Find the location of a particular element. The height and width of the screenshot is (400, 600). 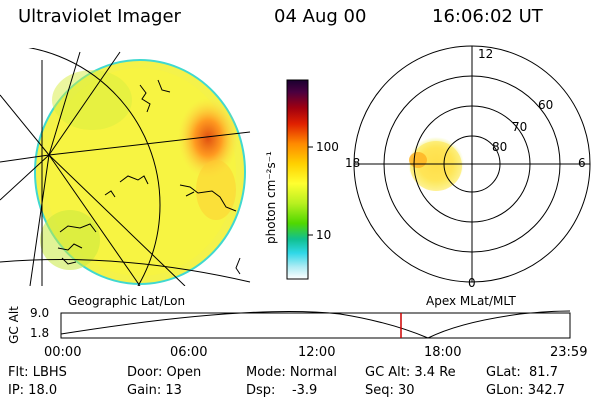

time-tick-1200: 12:00 is located at coordinates (317, 352).